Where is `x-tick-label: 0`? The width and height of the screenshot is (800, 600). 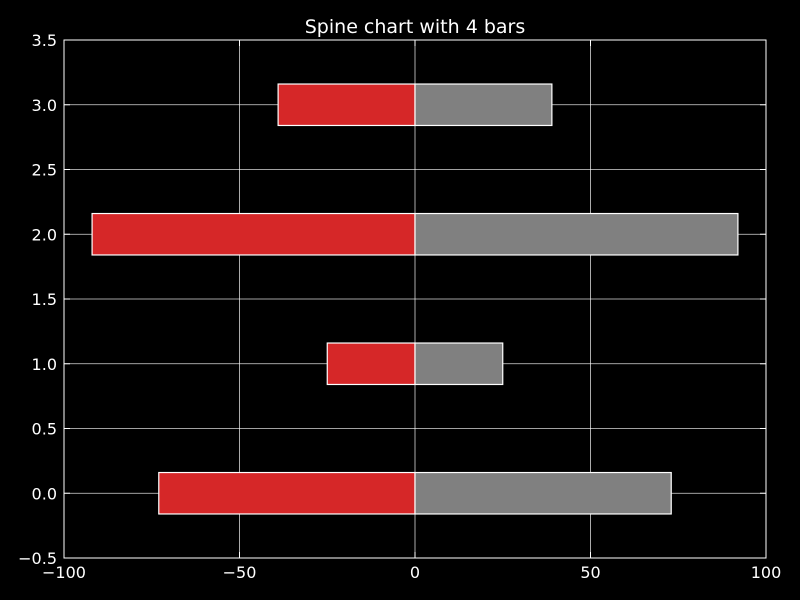
x-tick-label: 0 is located at coordinates (415, 572).